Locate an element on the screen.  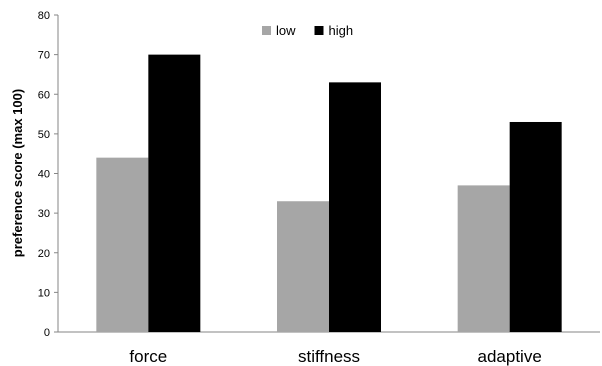
y-tick-label: 0 is located at coordinates (47, 333).